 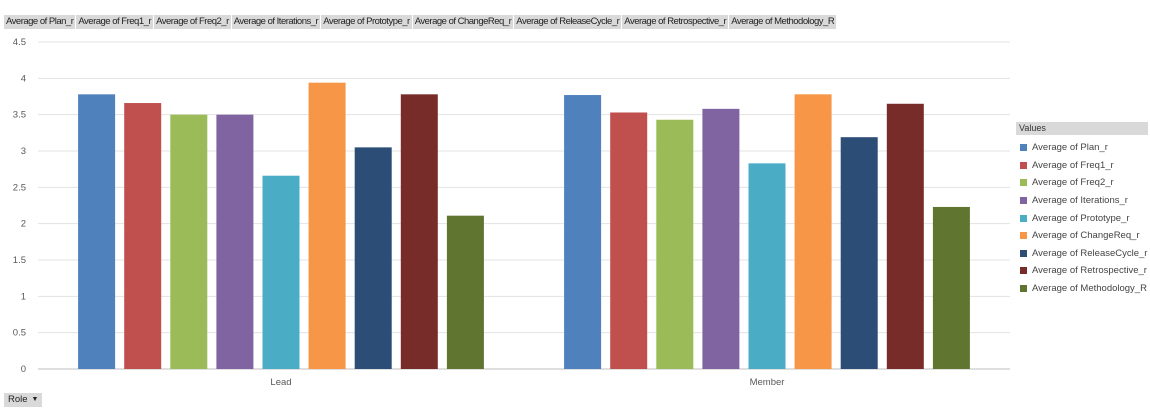 What do you see at coordinates (1089, 271) in the screenshot?
I see `legend-label: Average of Retrospective_r` at bounding box center [1089, 271].